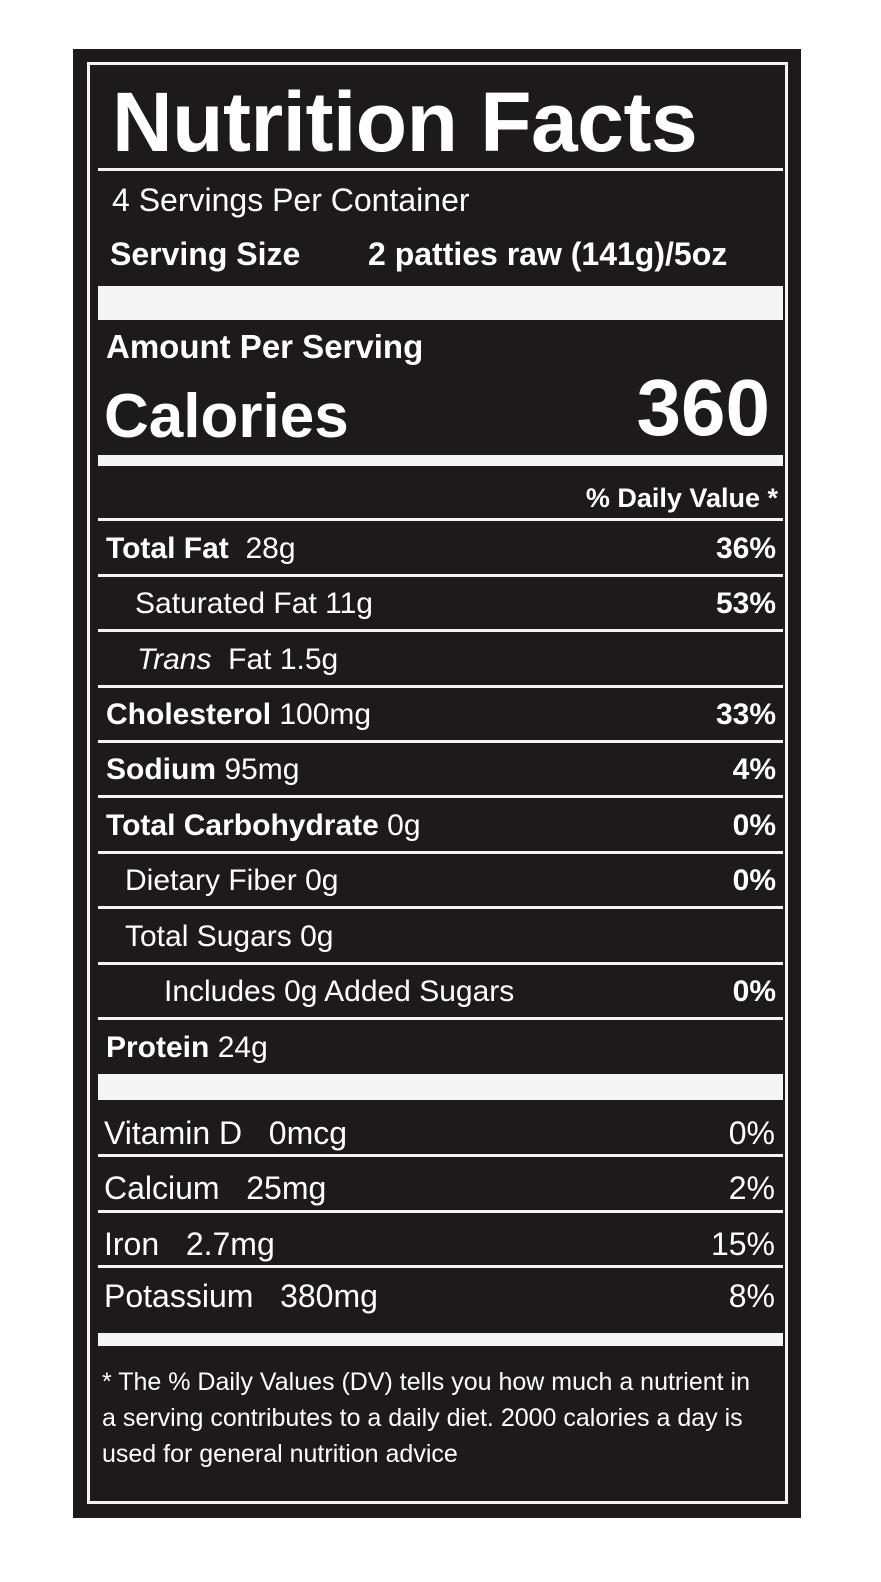 This screenshot has height=1582, width=881. I want to click on vitamin-amount: 2.7mg, so click(230, 1244).